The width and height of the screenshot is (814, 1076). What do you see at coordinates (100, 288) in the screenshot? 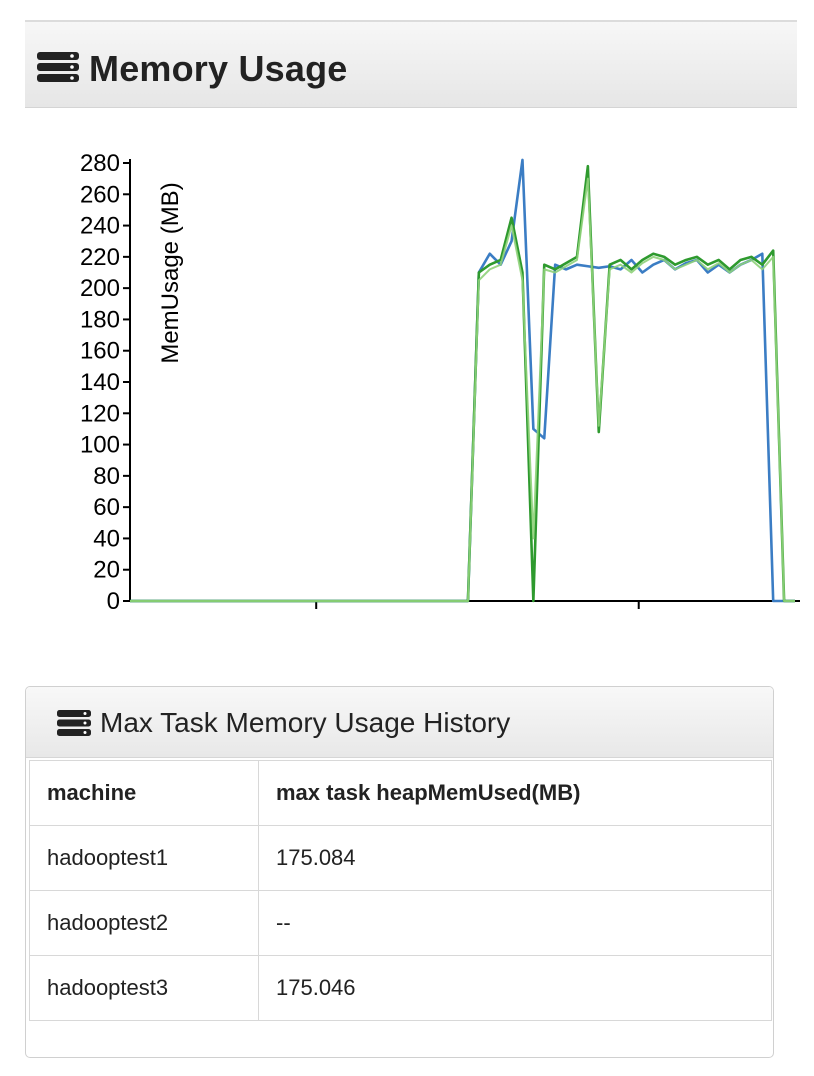
I see `y-tick-label: 200` at bounding box center [100, 288].